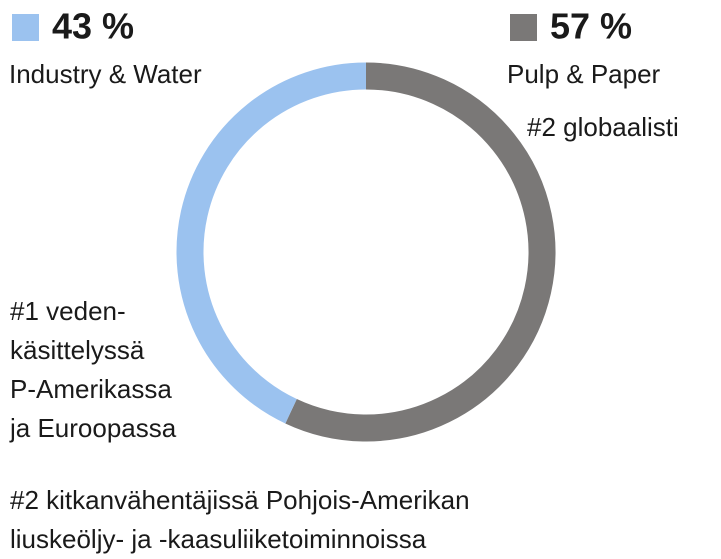 The image size is (721, 559). What do you see at coordinates (91, 389) in the screenshot?
I see `annotation: P-Amerikassa` at bounding box center [91, 389].